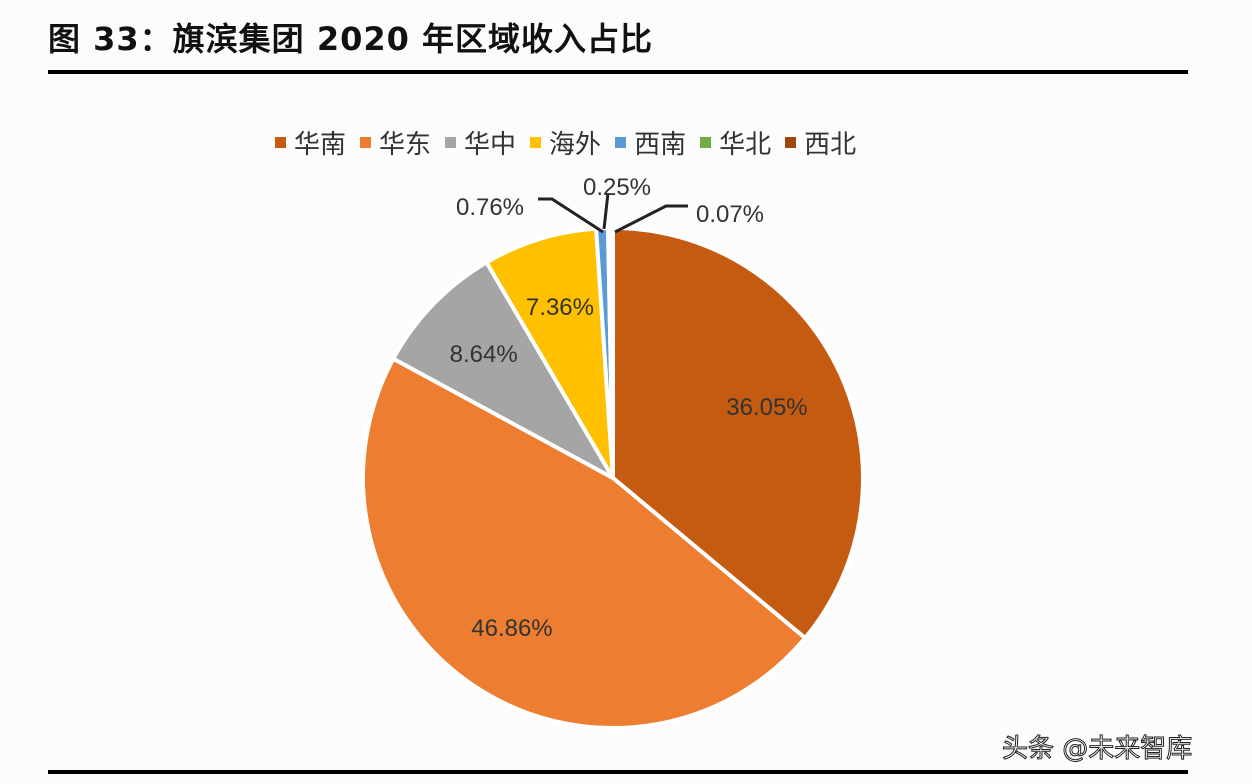  Describe the element at coordinates (1097, 749) in the screenshot. I see `watermark: 头条 @未来智库` at that location.